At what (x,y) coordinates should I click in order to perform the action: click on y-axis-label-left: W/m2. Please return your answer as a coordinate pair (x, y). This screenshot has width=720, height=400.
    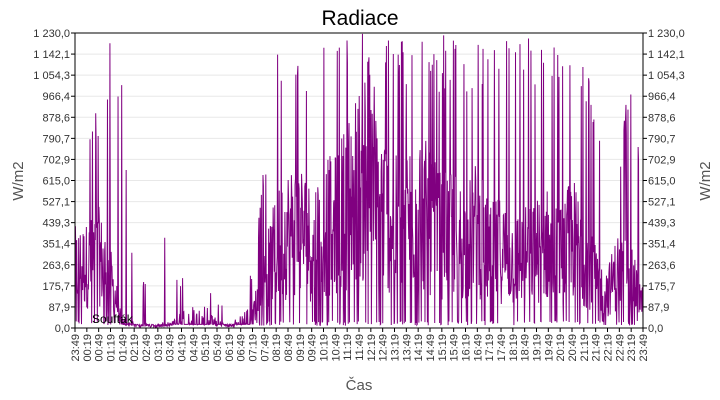
    Looking at the image, I should click on (18, 180).